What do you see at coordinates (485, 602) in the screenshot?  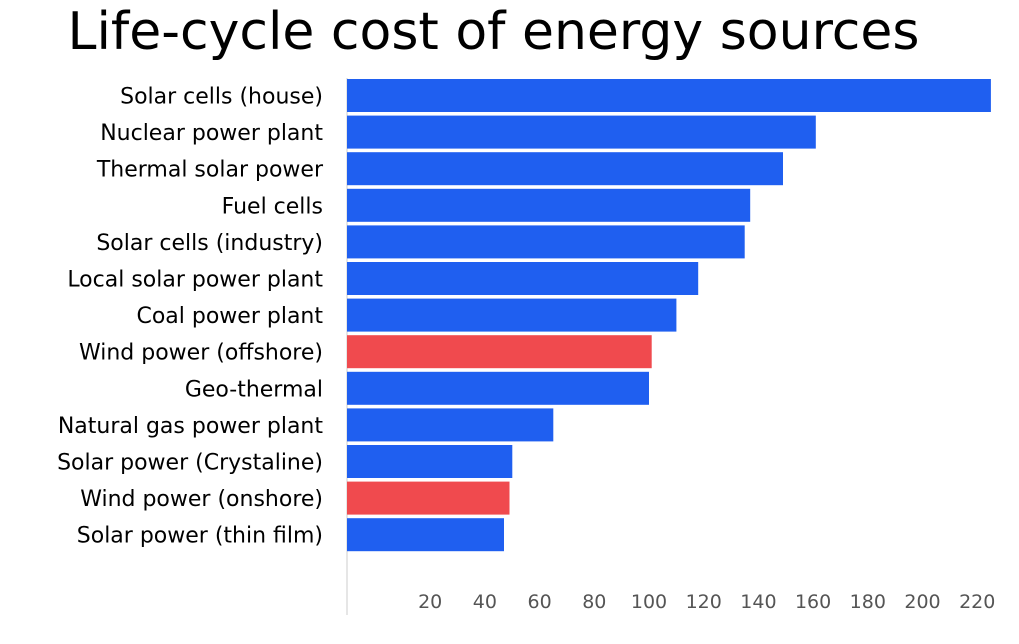 I see `x-tick-label: 40` at bounding box center [485, 602].